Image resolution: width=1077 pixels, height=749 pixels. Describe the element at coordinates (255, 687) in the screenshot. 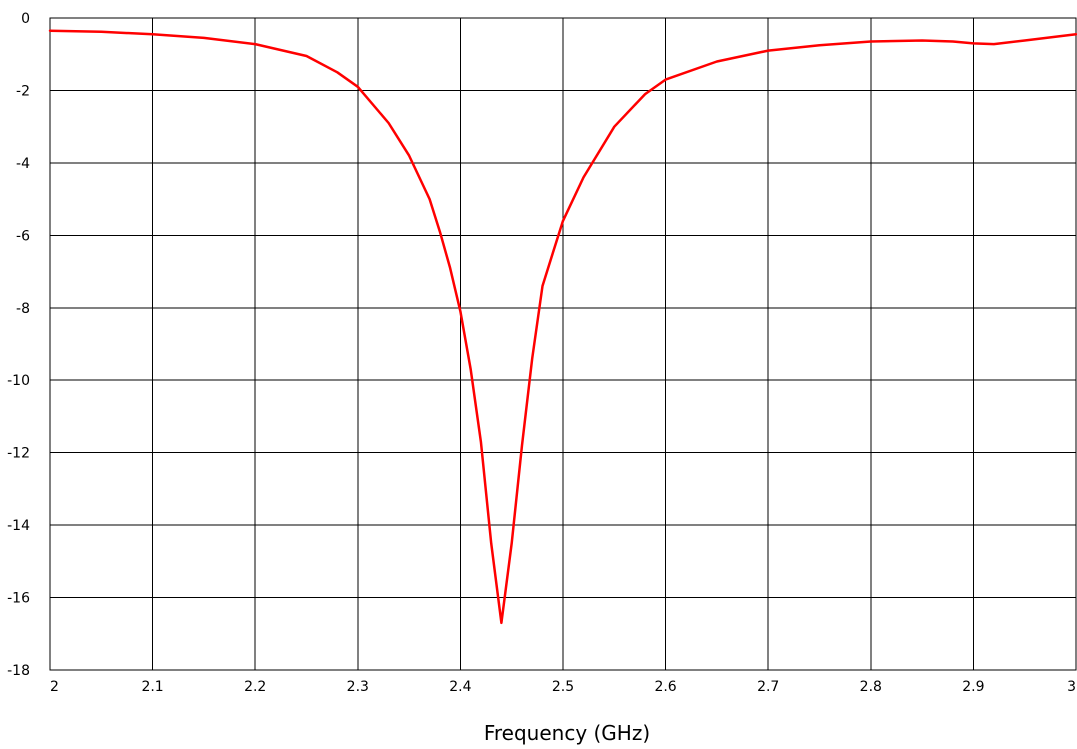

I see `x-tick-label: 2.2` at that location.